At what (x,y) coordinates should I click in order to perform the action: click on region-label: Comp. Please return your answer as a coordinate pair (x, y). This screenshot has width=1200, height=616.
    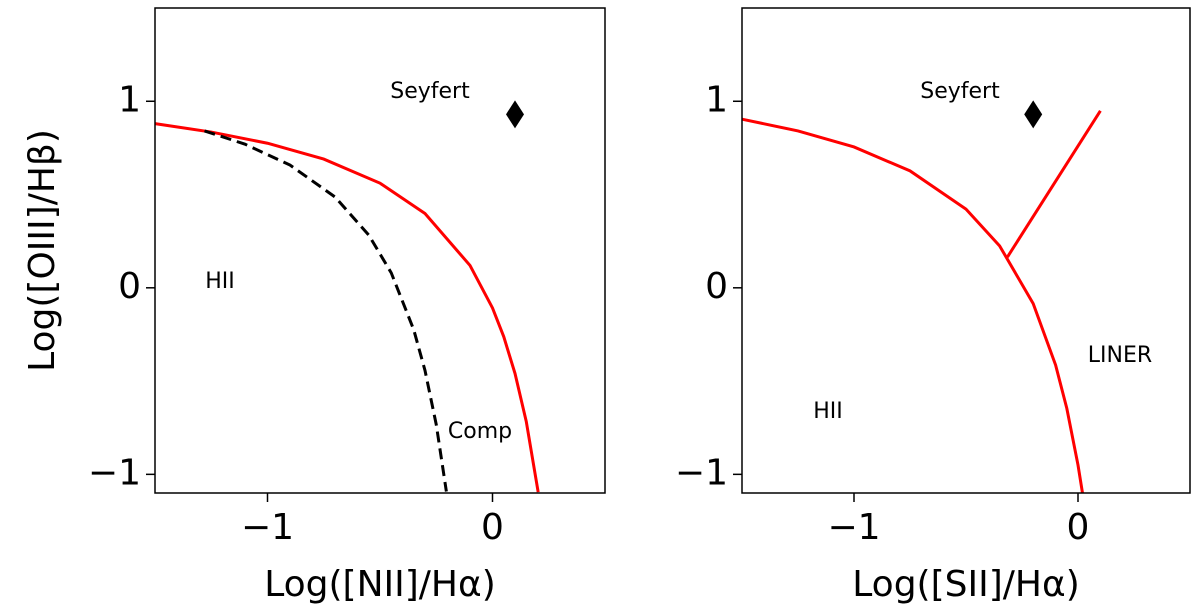
    Looking at the image, I should click on (480, 431).